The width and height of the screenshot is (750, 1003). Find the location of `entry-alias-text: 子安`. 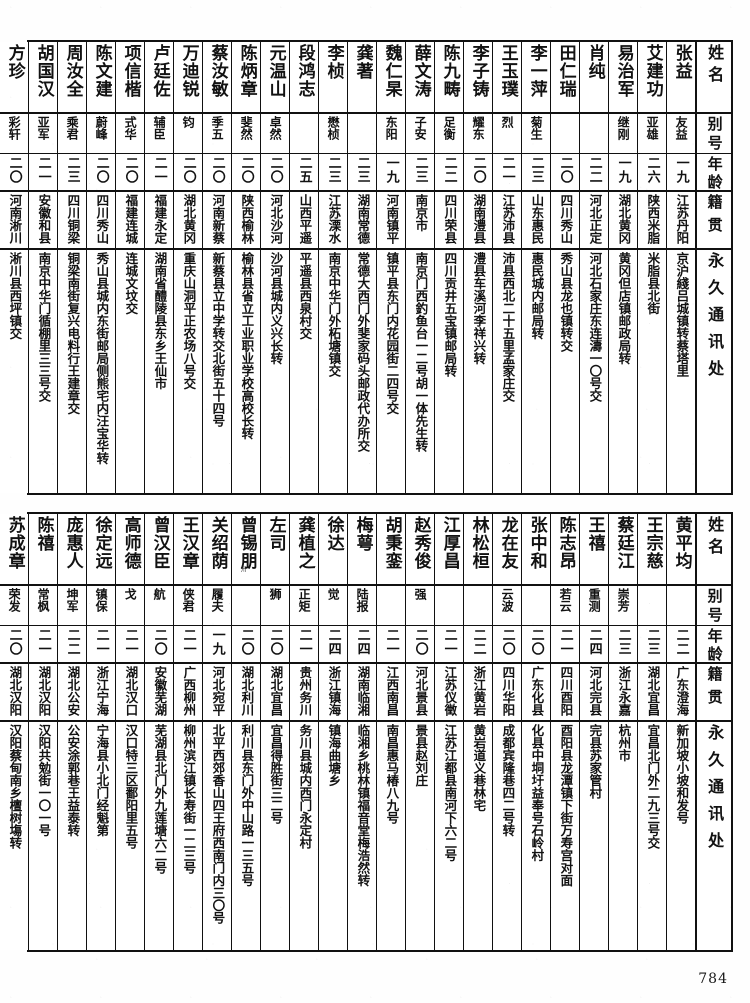

entry-alias-text: 子安 is located at coordinates (420, 128).